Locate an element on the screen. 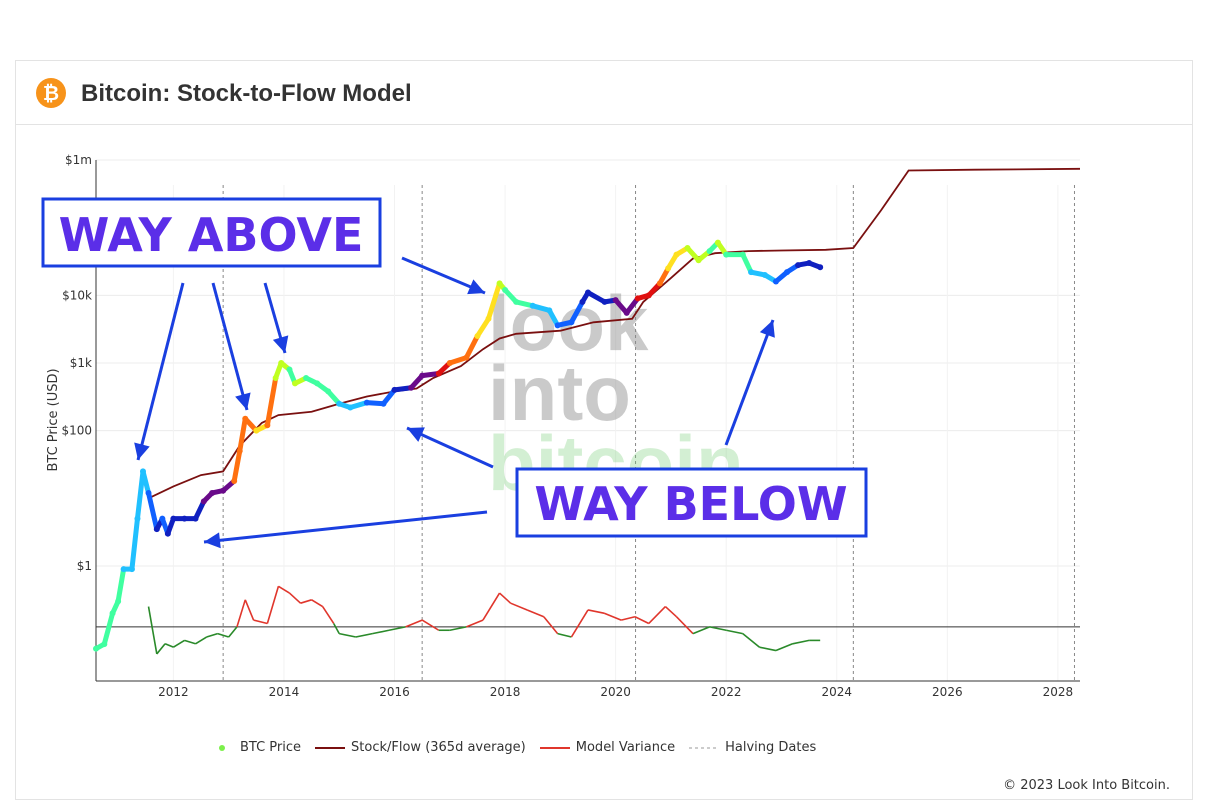  legend-item-stock-flow: Stock/Flow (365d average) is located at coordinates (420, 747).